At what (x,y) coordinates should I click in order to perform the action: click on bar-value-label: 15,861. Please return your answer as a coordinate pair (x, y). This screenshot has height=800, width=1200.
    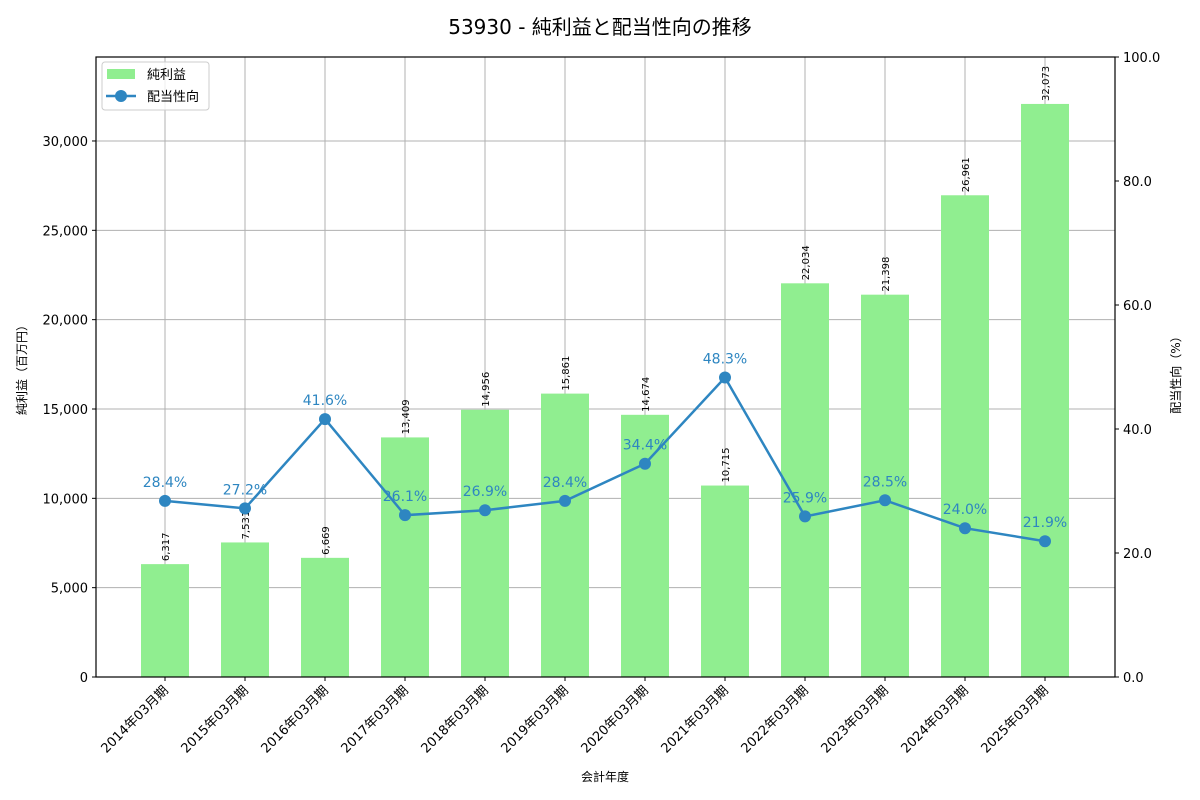
    Looking at the image, I should click on (566, 373).